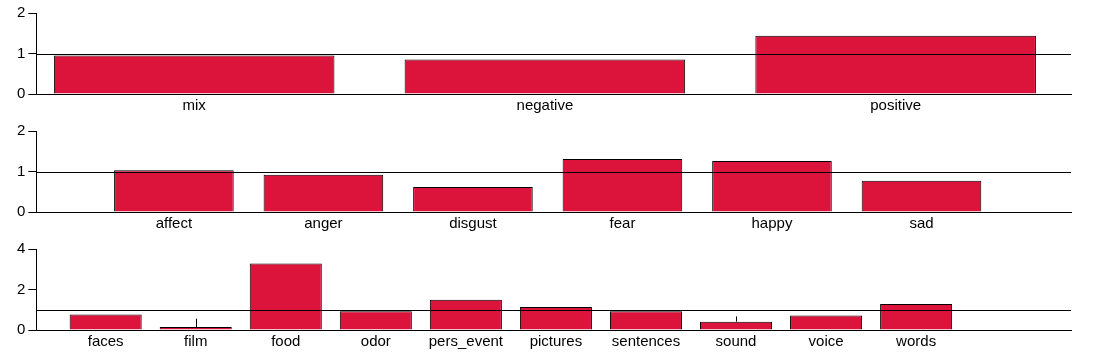 This screenshot has width=1101, height=355. I want to click on x-tick-label: food, so click(286, 341).